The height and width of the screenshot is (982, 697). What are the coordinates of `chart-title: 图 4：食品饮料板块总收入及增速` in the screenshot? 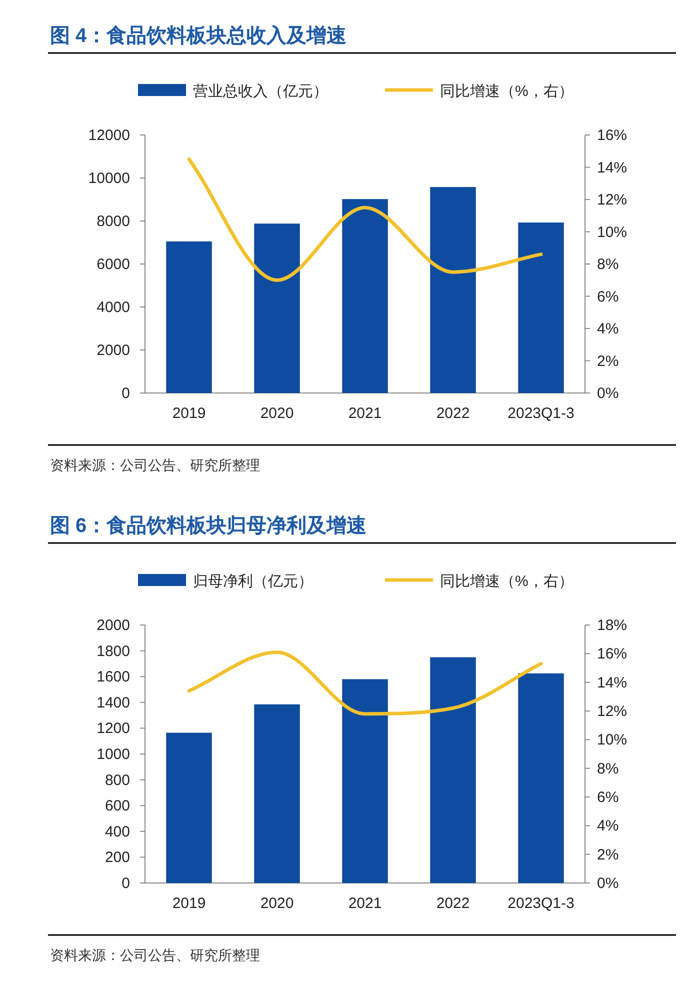 It's located at (198, 35).